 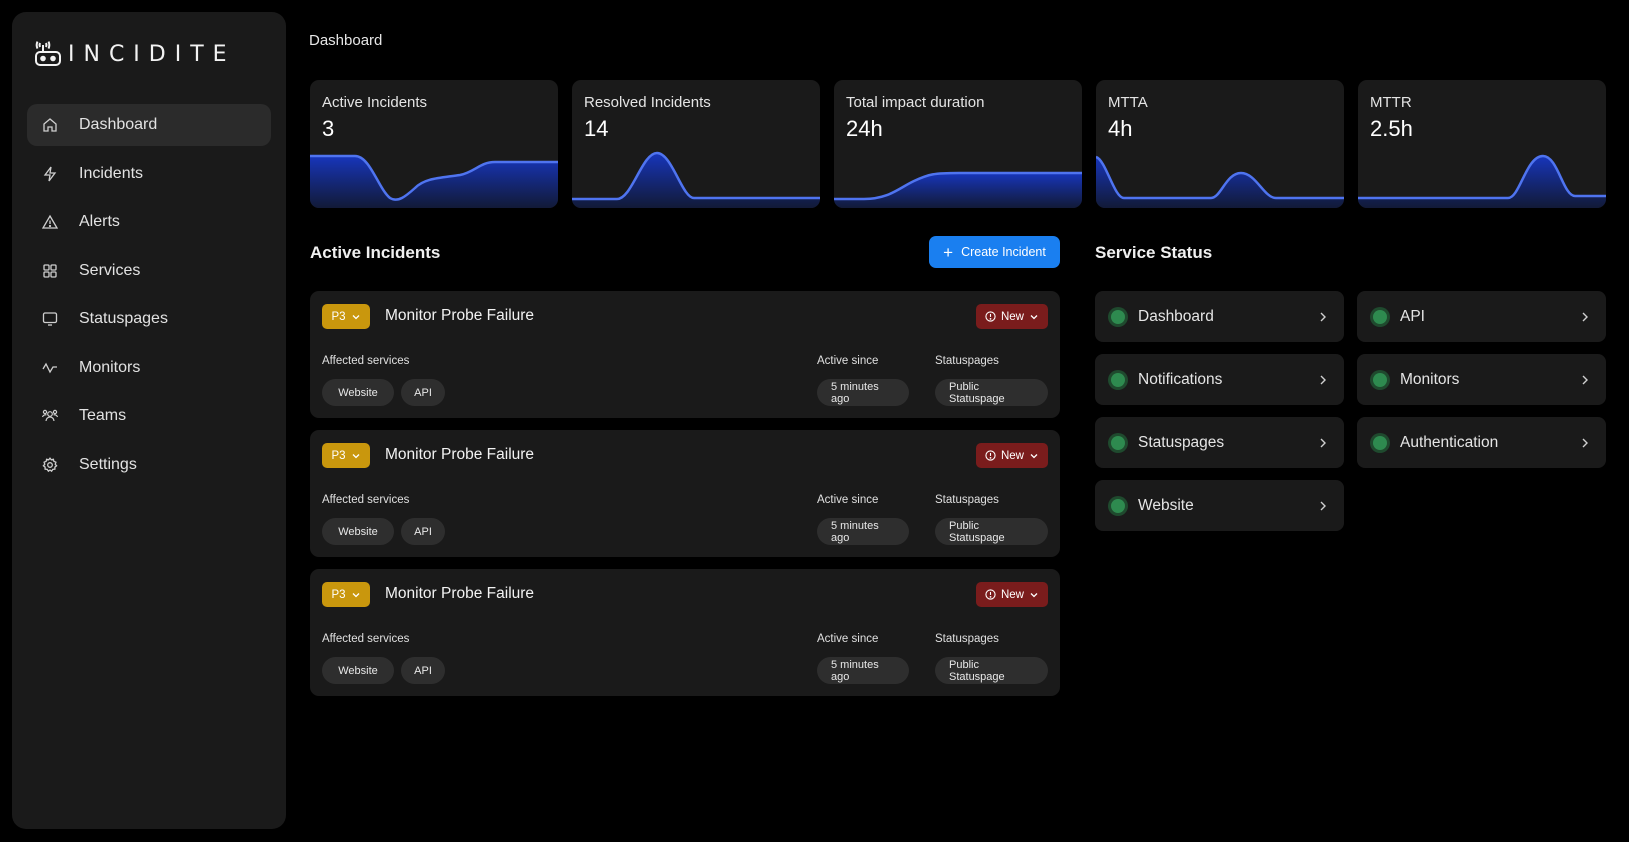 What do you see at coordinates (1180, 379) in the screenshot?
I see `service-name: Notifications` at bounding box center [1180, 379].